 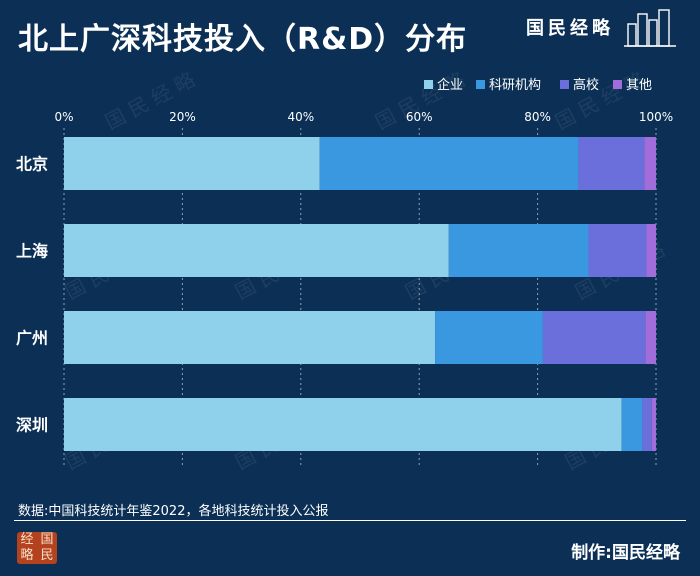 What do you see at coordinates (47, 539) in the screenshot?
I see `seal-char: 国` at bounding box center [47, 539].